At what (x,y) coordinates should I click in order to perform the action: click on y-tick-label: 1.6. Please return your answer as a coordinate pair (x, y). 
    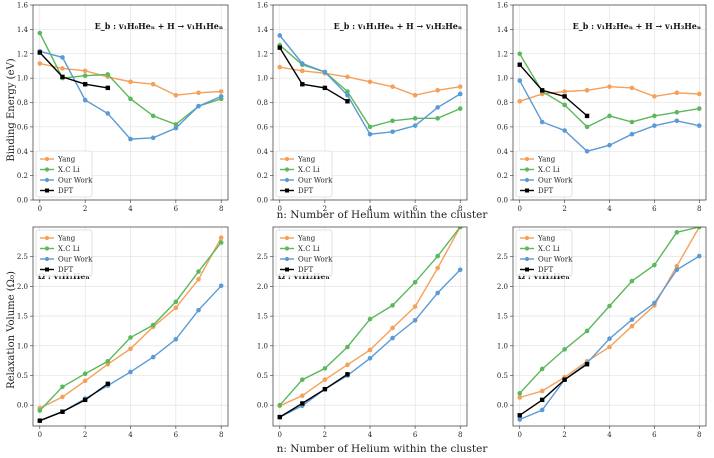
    Looking at the image, I should click on (503, 6).